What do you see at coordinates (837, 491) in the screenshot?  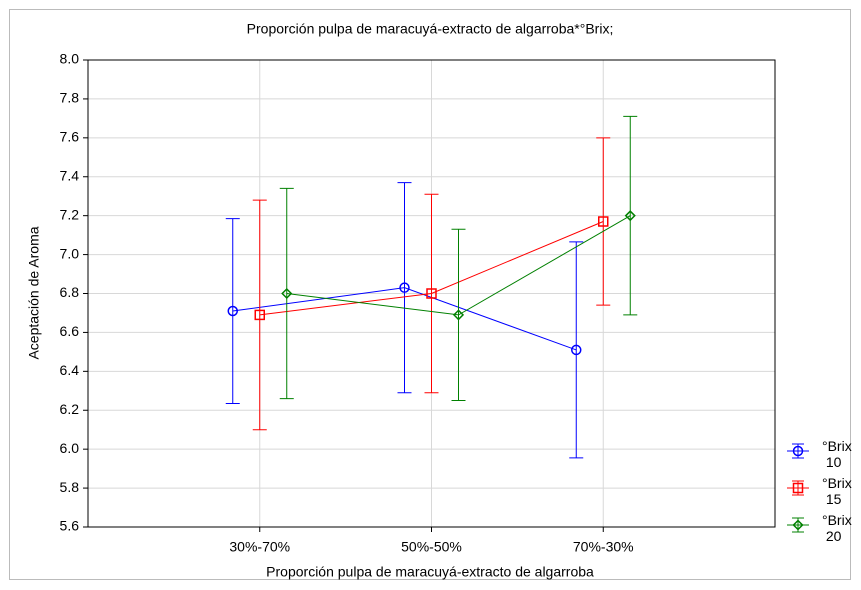 I see `legend-label: °Brix 15` at bounding box center [837, 491].